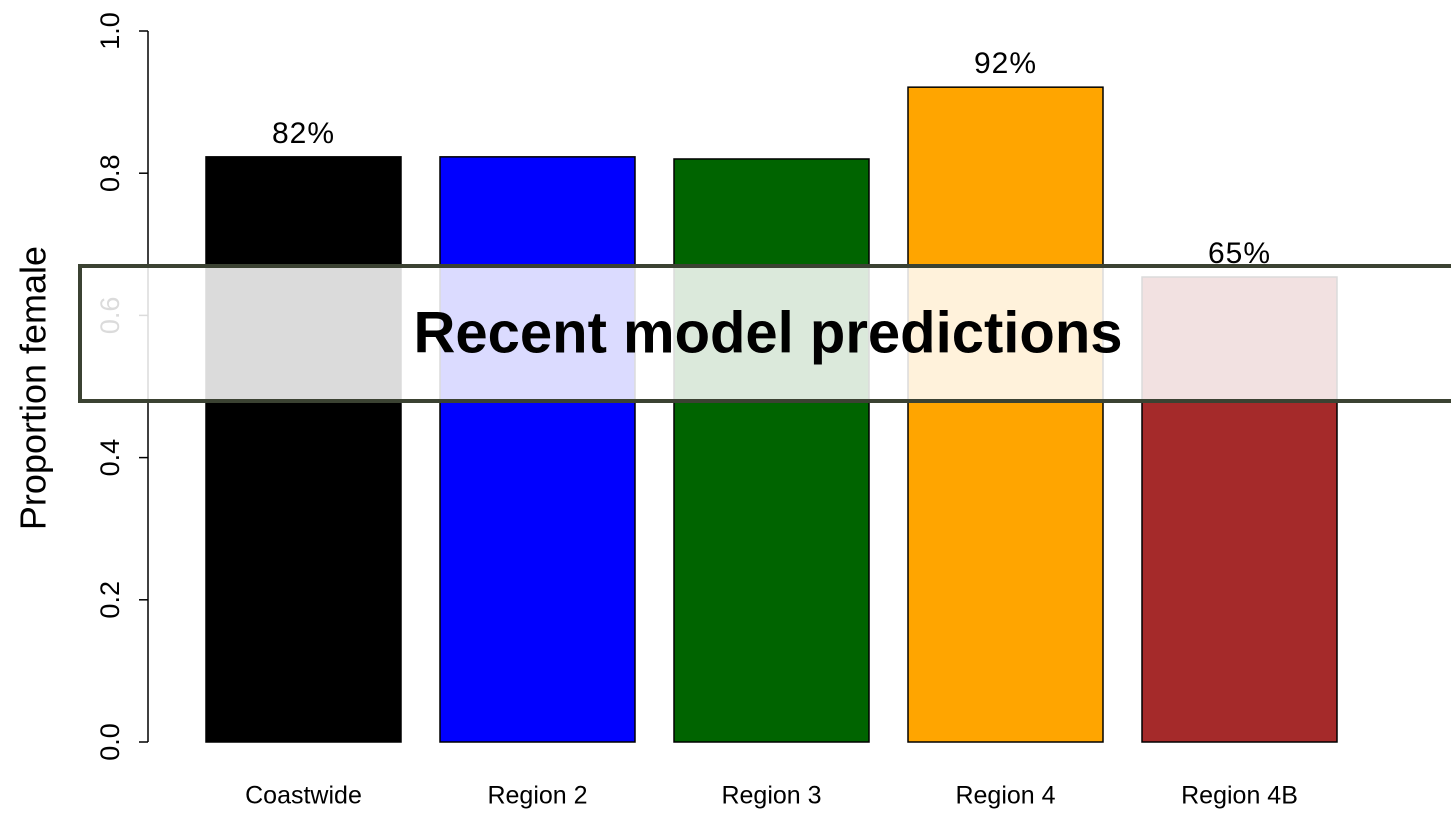  I want to click on y-axis-label: Proportion female, so click(33, 388).